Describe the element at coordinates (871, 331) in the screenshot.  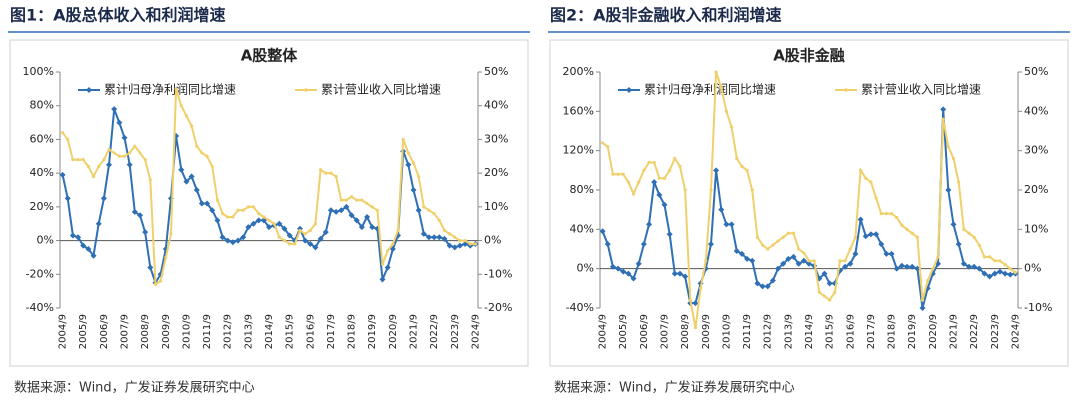
I see `x-tick-label: 2017/9` at that location.